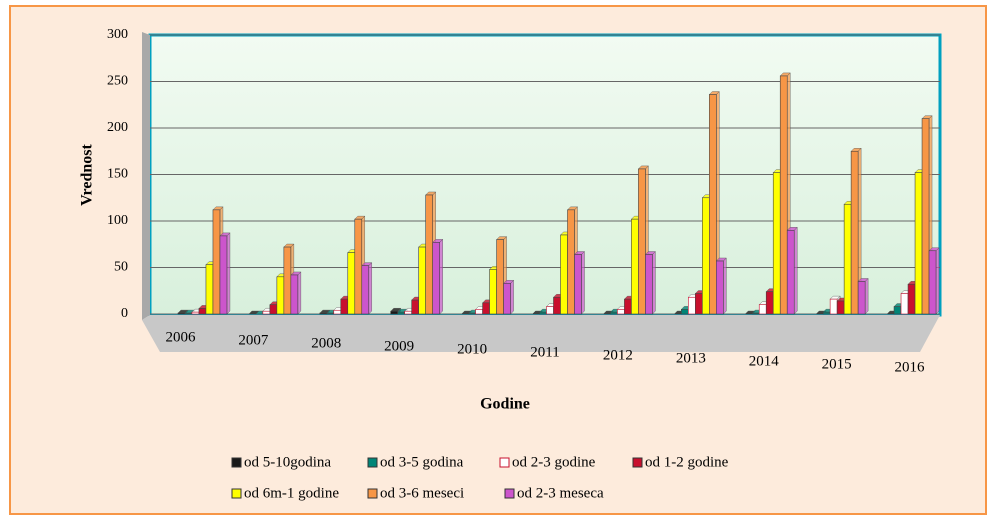  What do you see at coordinates (146, 176) in the screenshot?
I see `side-wall` at bounding box center [146, 176].